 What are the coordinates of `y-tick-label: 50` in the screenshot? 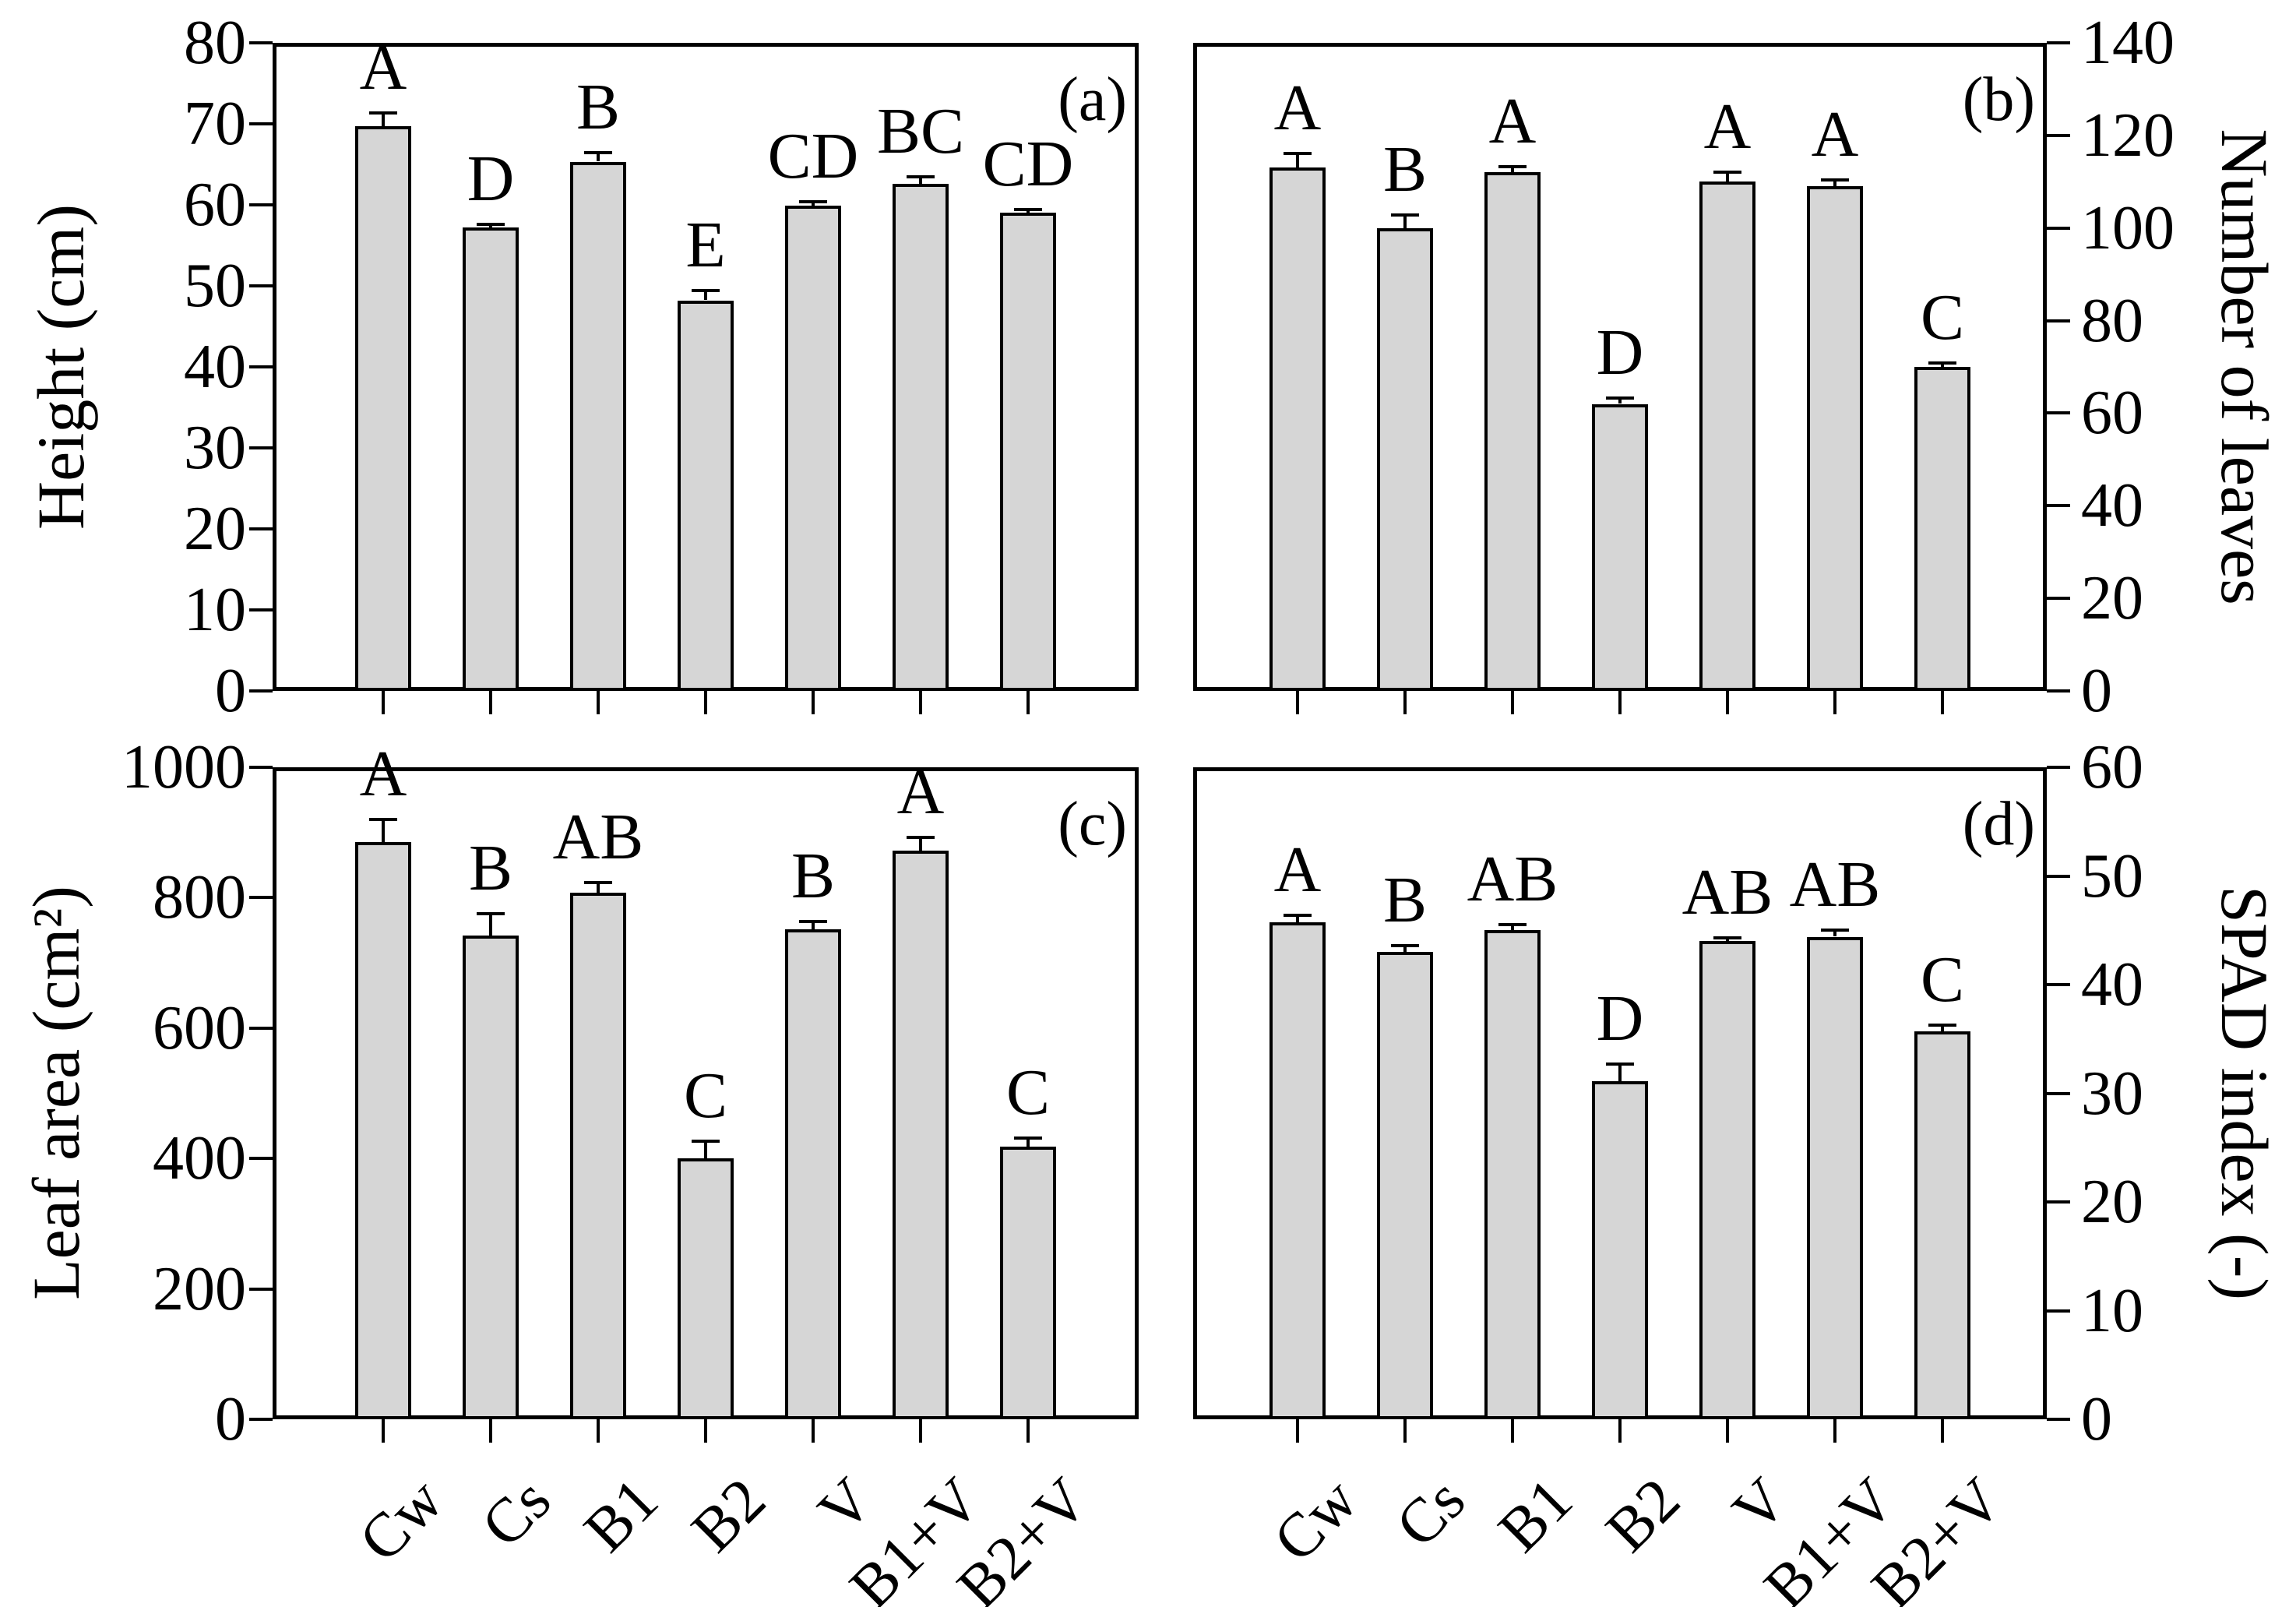 It's located at (2112, 876).